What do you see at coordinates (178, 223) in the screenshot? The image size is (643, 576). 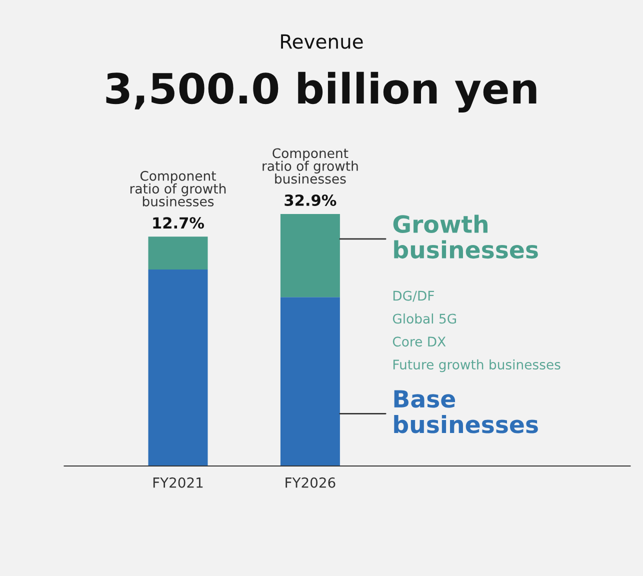 I see `annotation: 12.7%` at bounding box center [178, 223].